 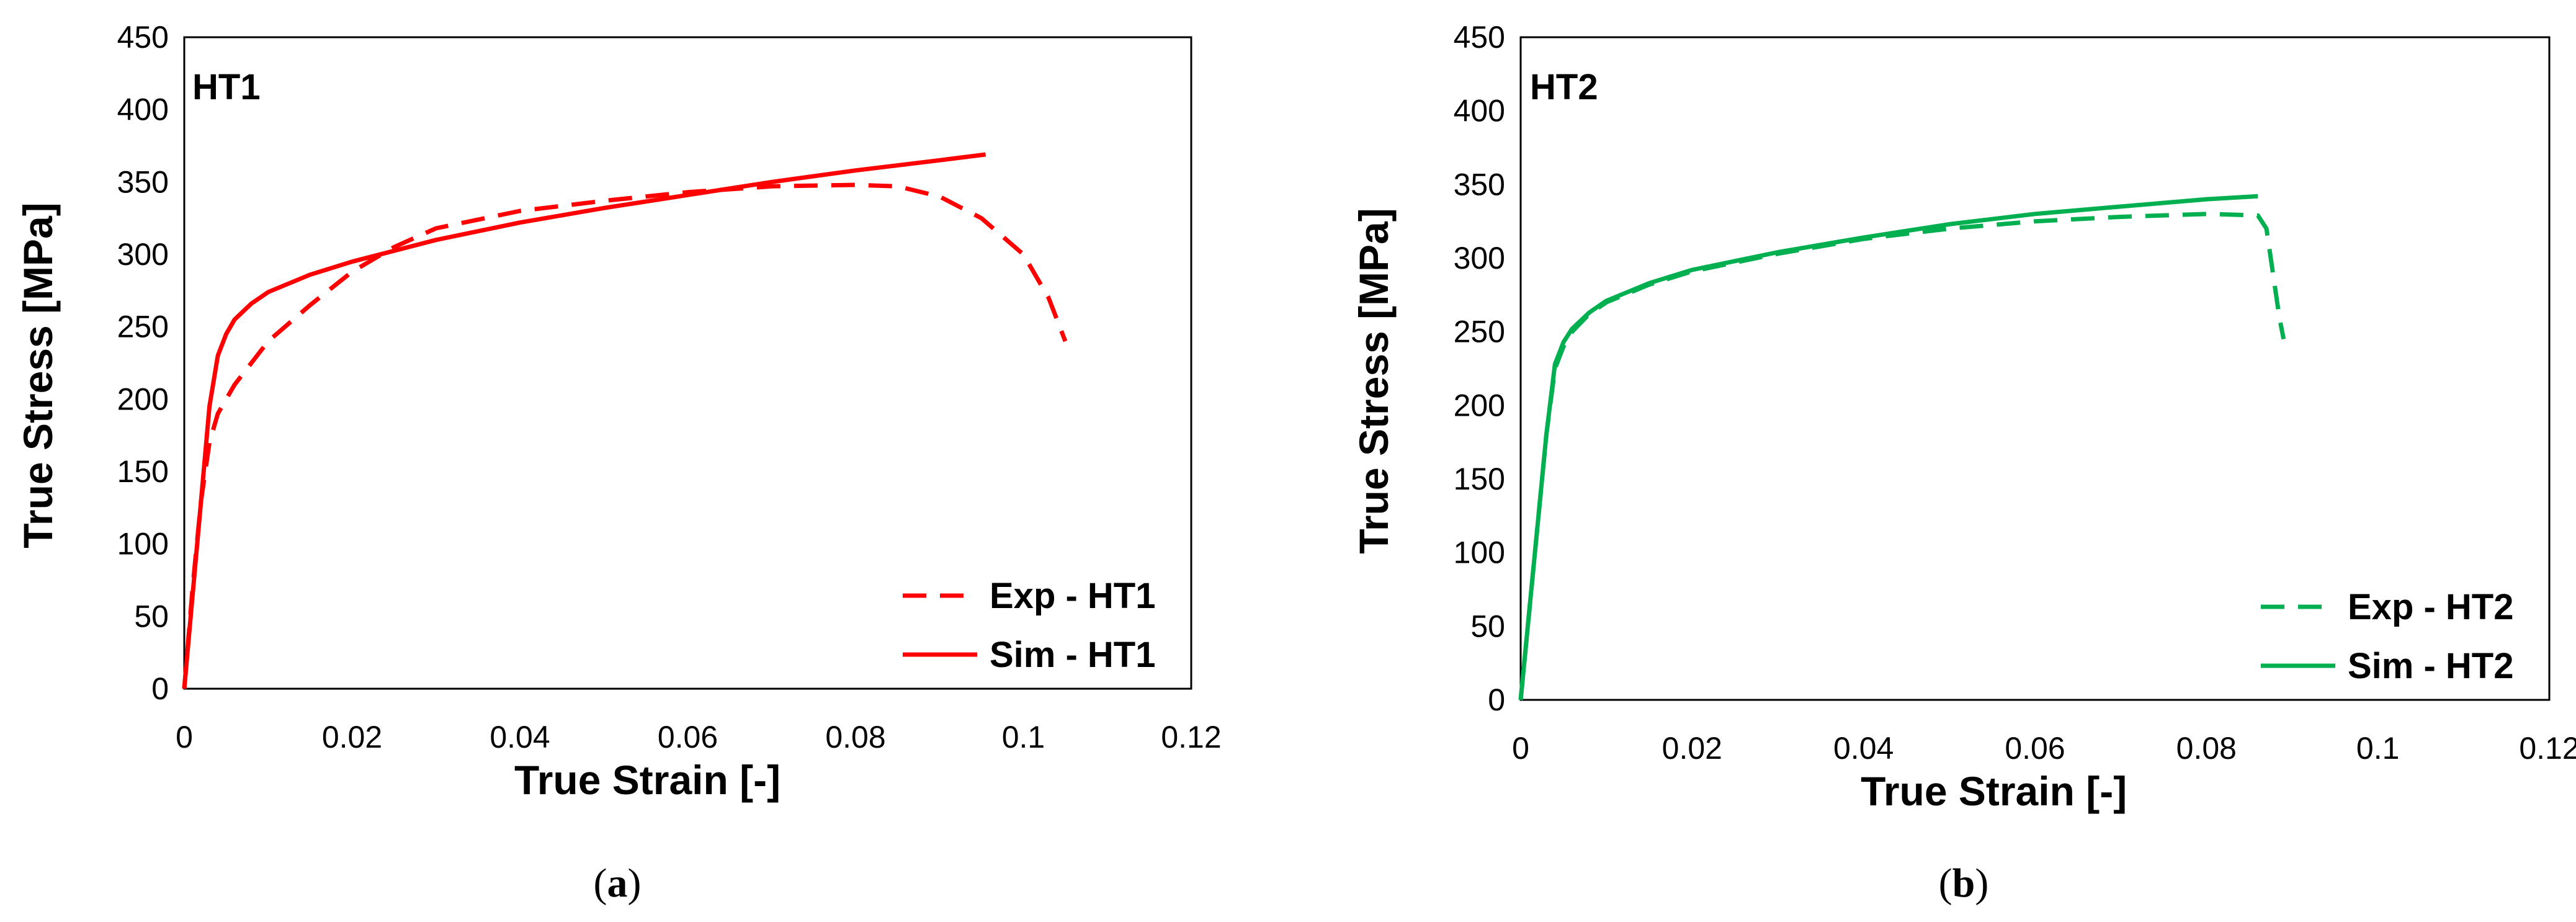 What do you see at coordinates (2431, 666) in the screenshot?
I see `legend-label: Sim - HT2` at bounding box center [2431, 666].